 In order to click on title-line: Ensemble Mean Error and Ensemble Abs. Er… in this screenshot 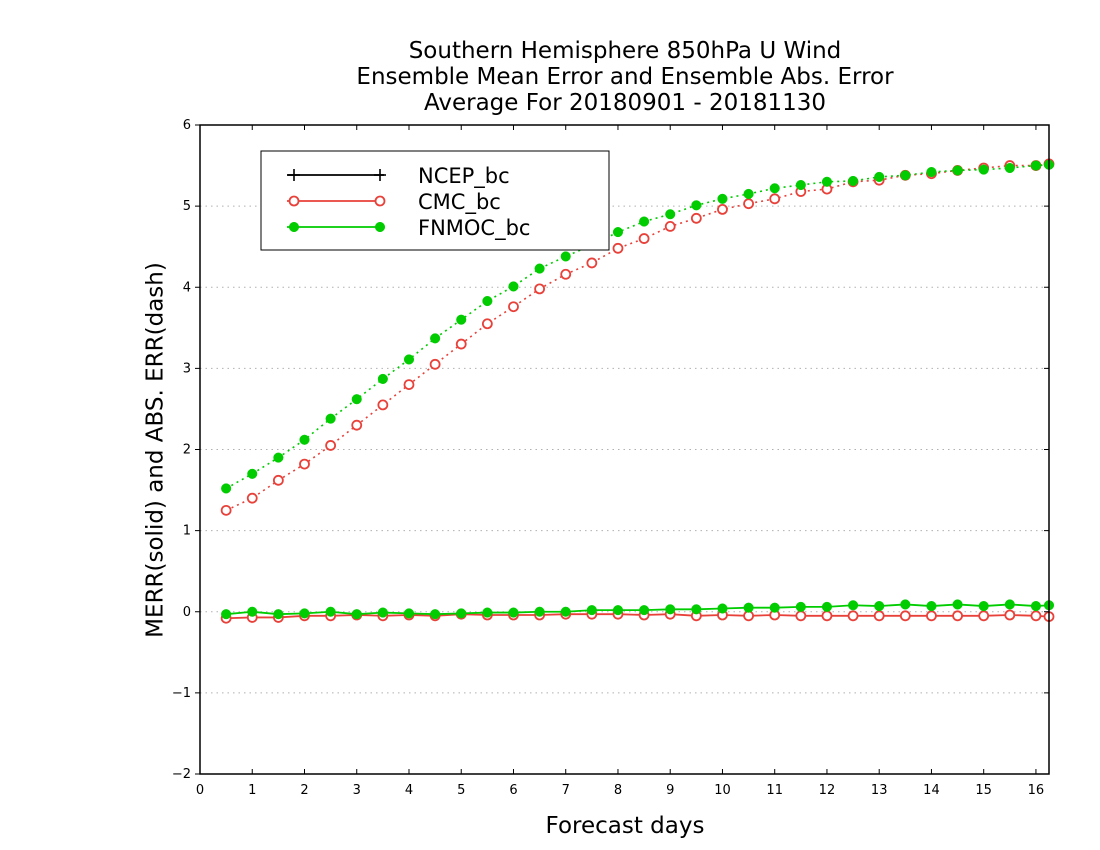, I will do `click(625, 77)`.